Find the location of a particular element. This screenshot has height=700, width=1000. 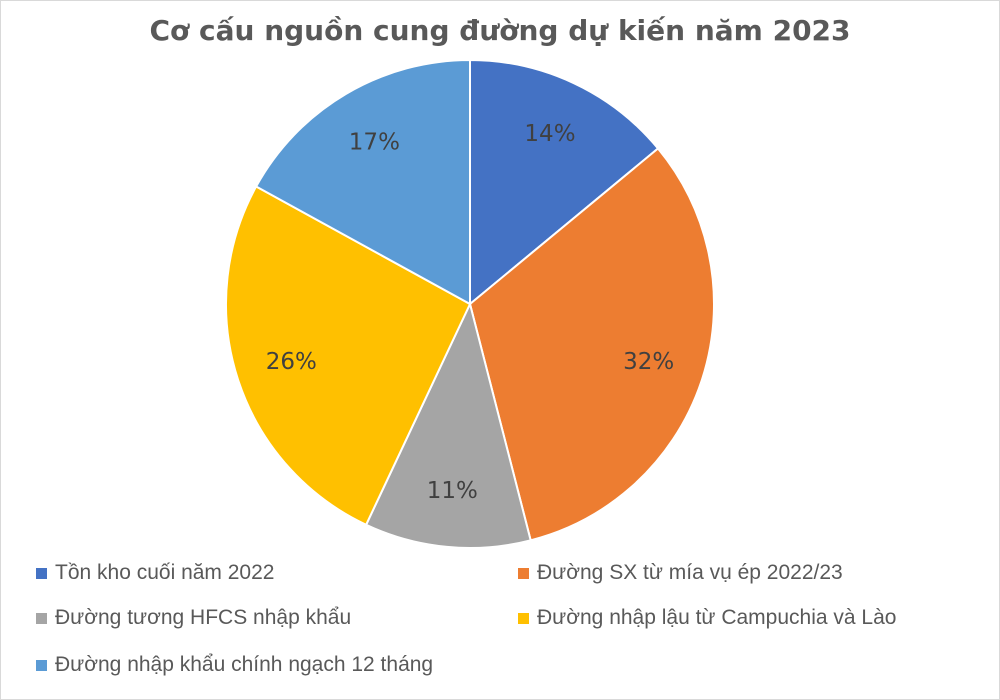

data-label-duong-sx: 32% is located at coordinates (648, 362).